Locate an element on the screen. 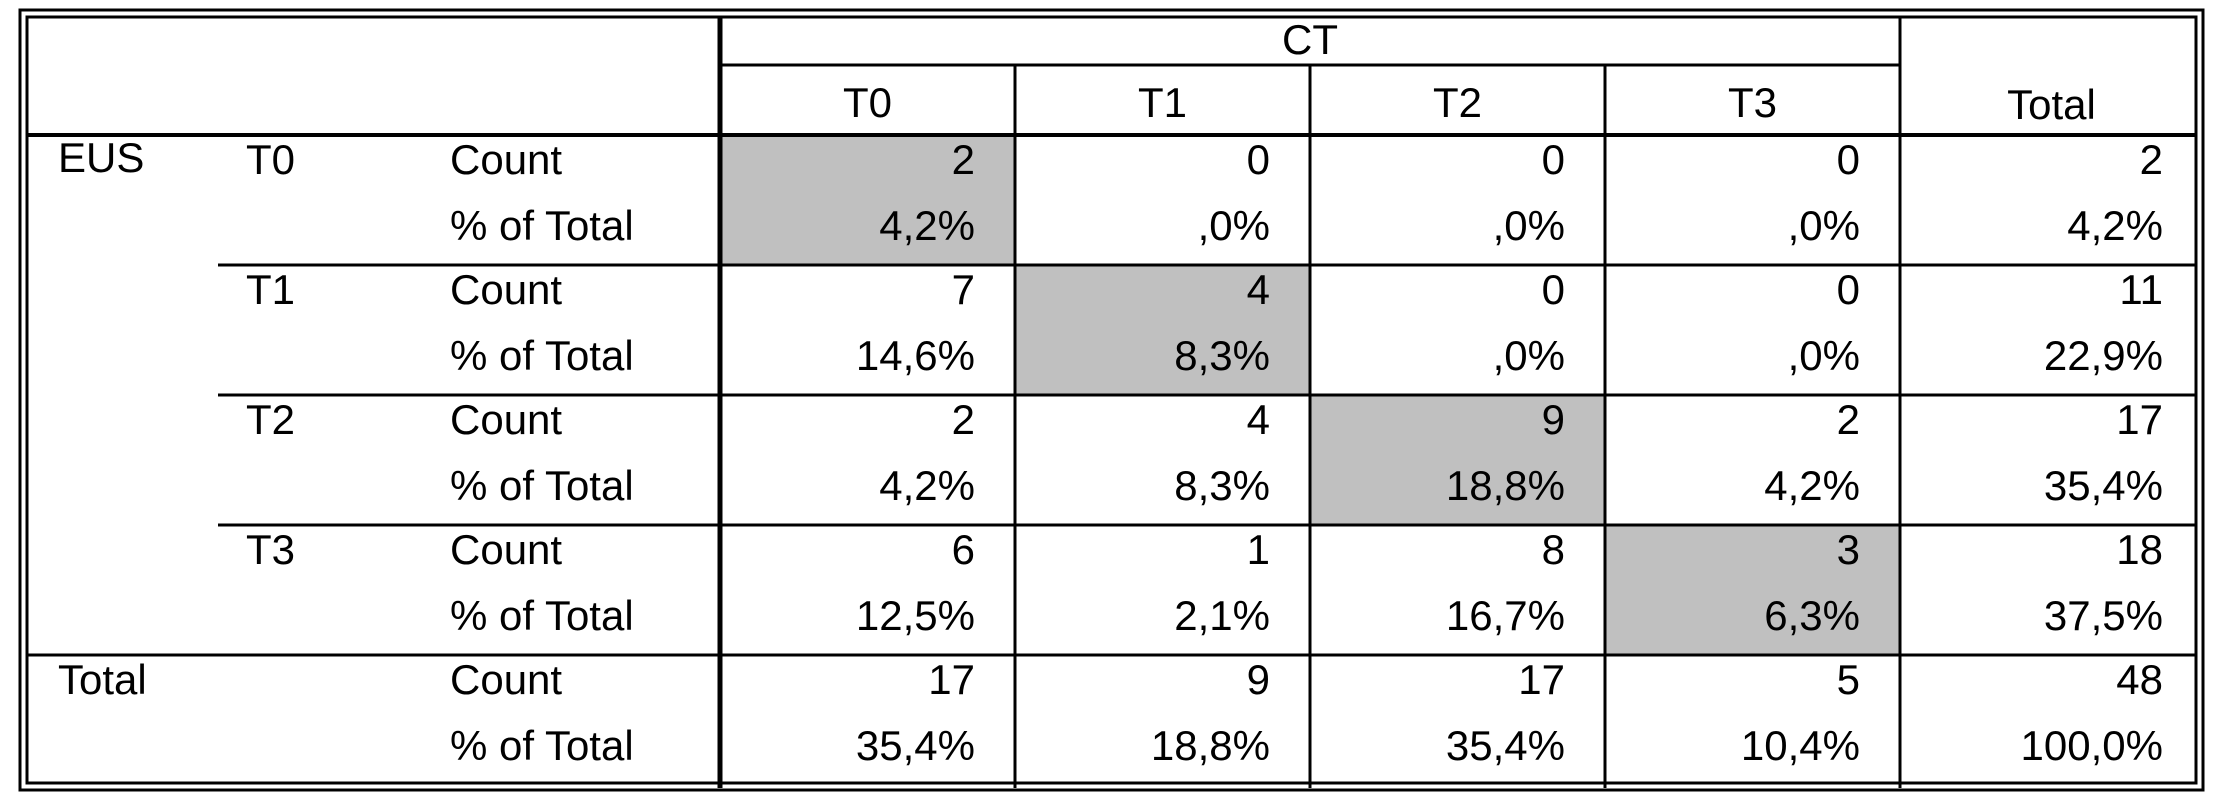 This screenshot has height=800, width=2223. cell-percent: 6,3% is located at coordinates (1812, 615).